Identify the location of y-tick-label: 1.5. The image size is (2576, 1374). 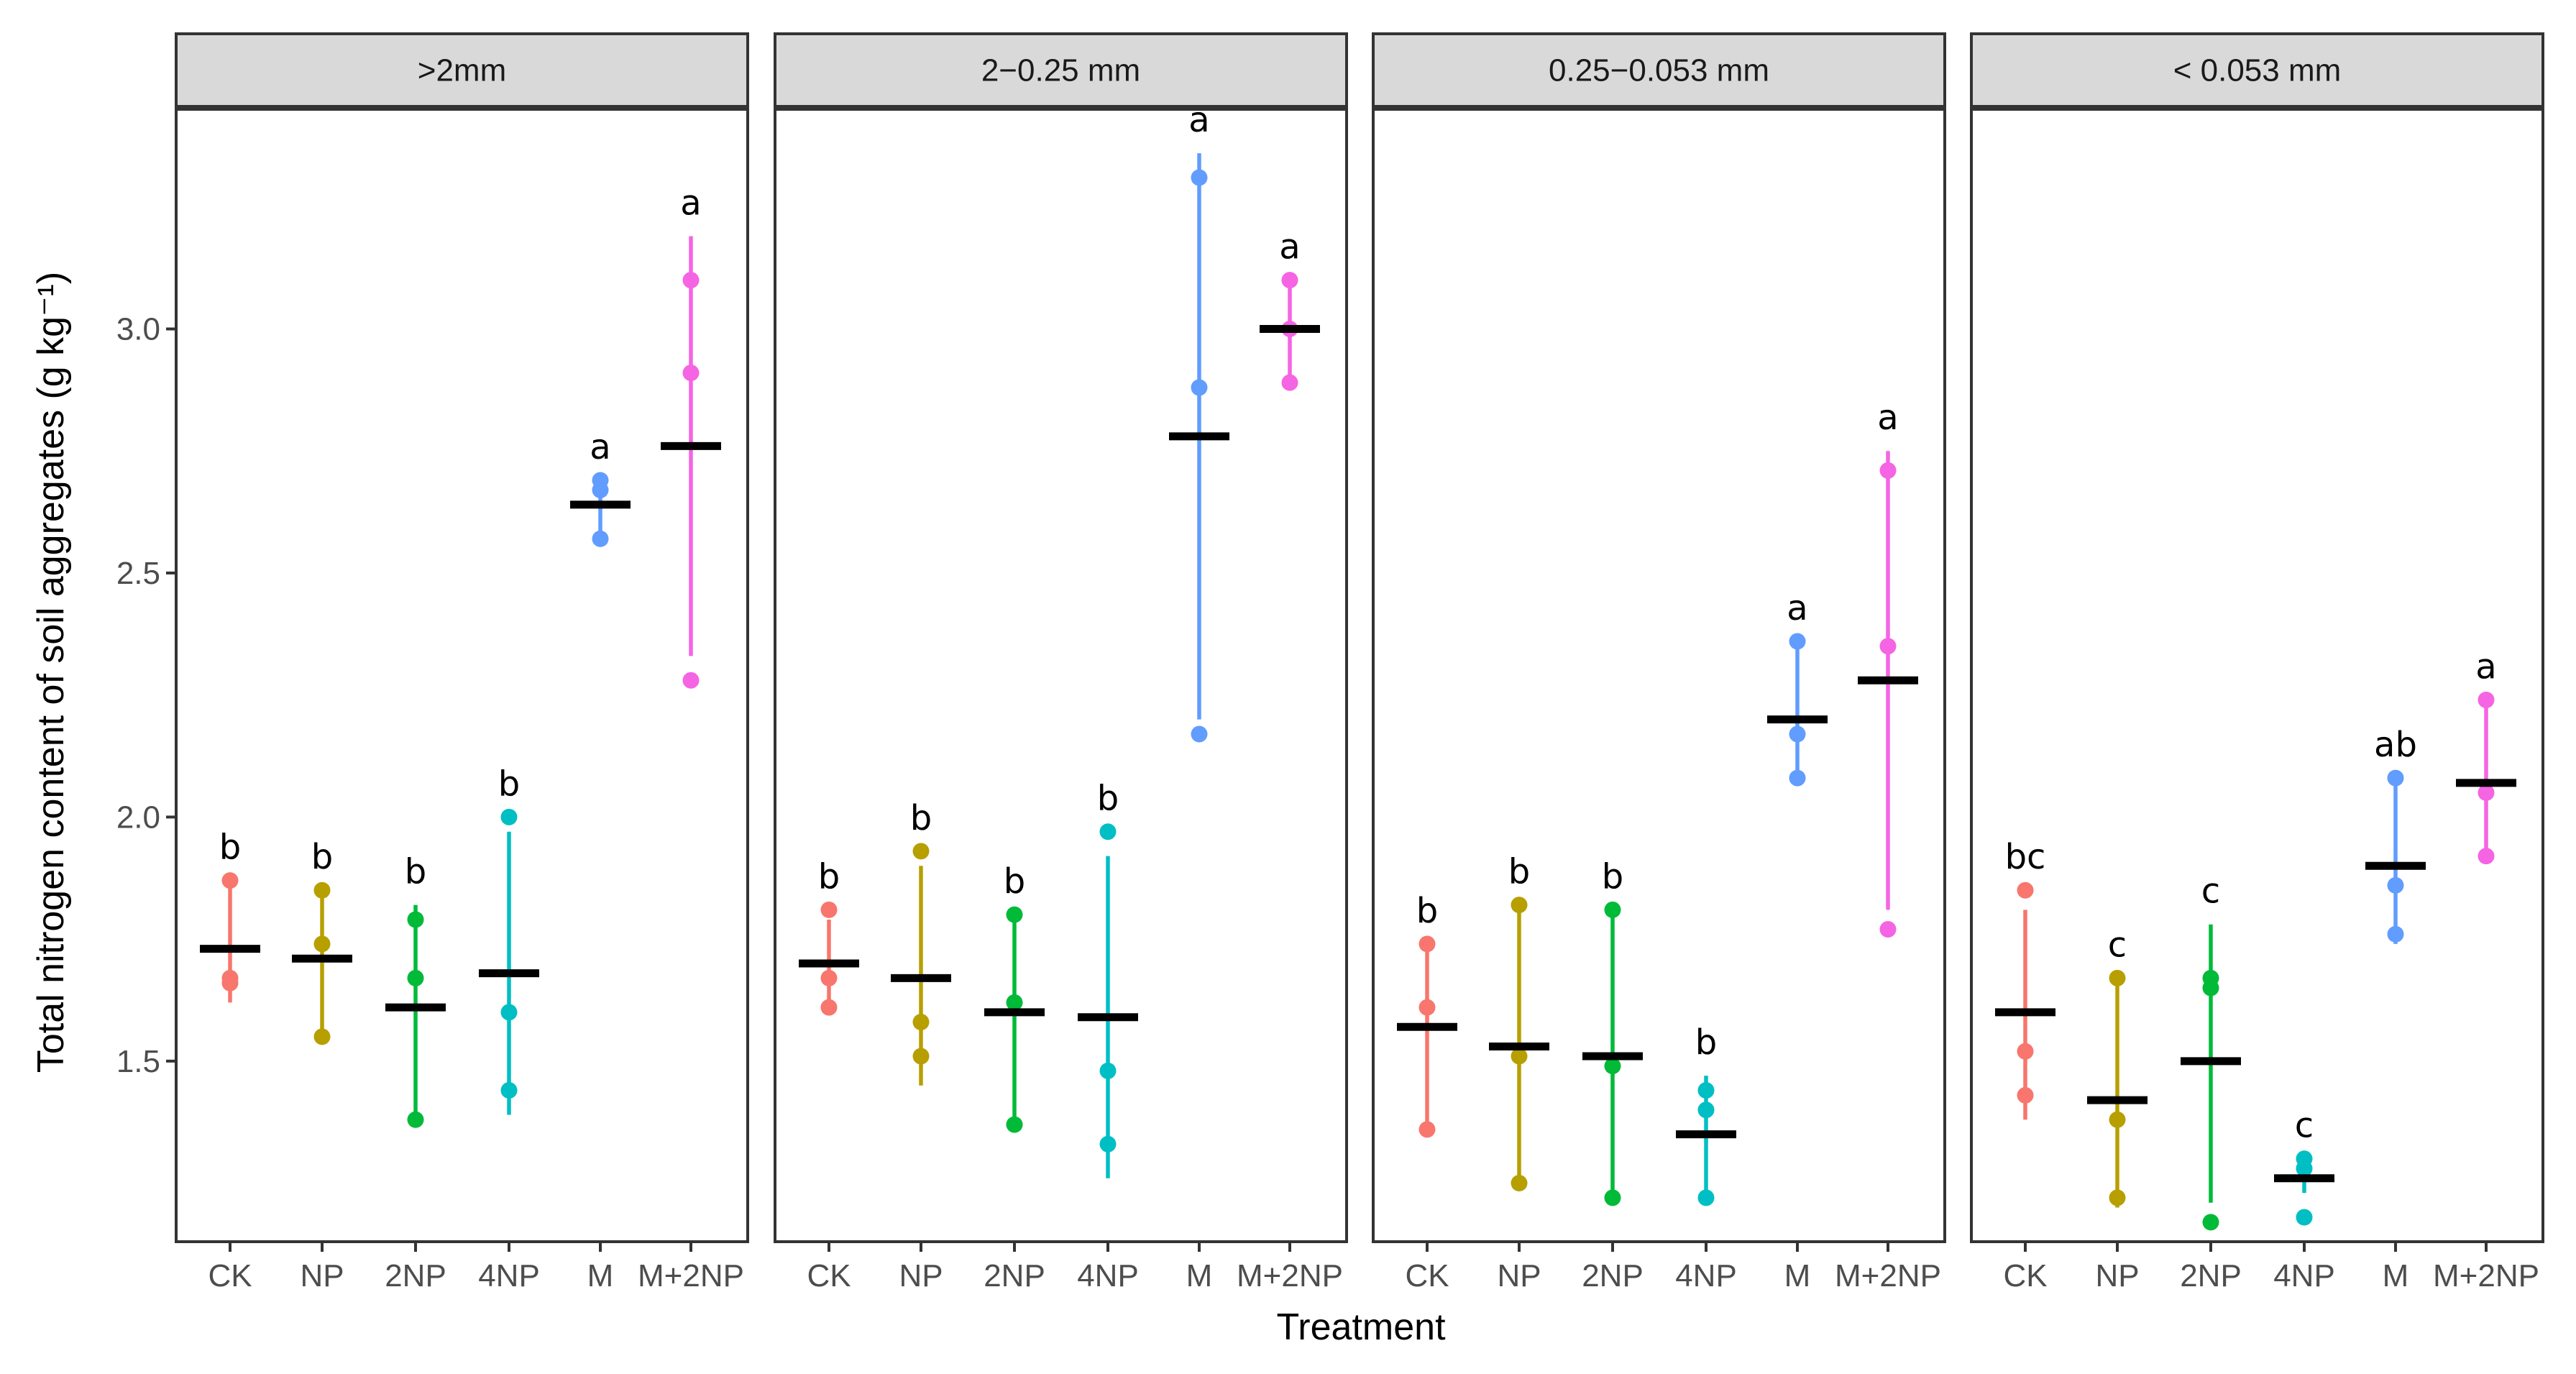
(138, 1062).